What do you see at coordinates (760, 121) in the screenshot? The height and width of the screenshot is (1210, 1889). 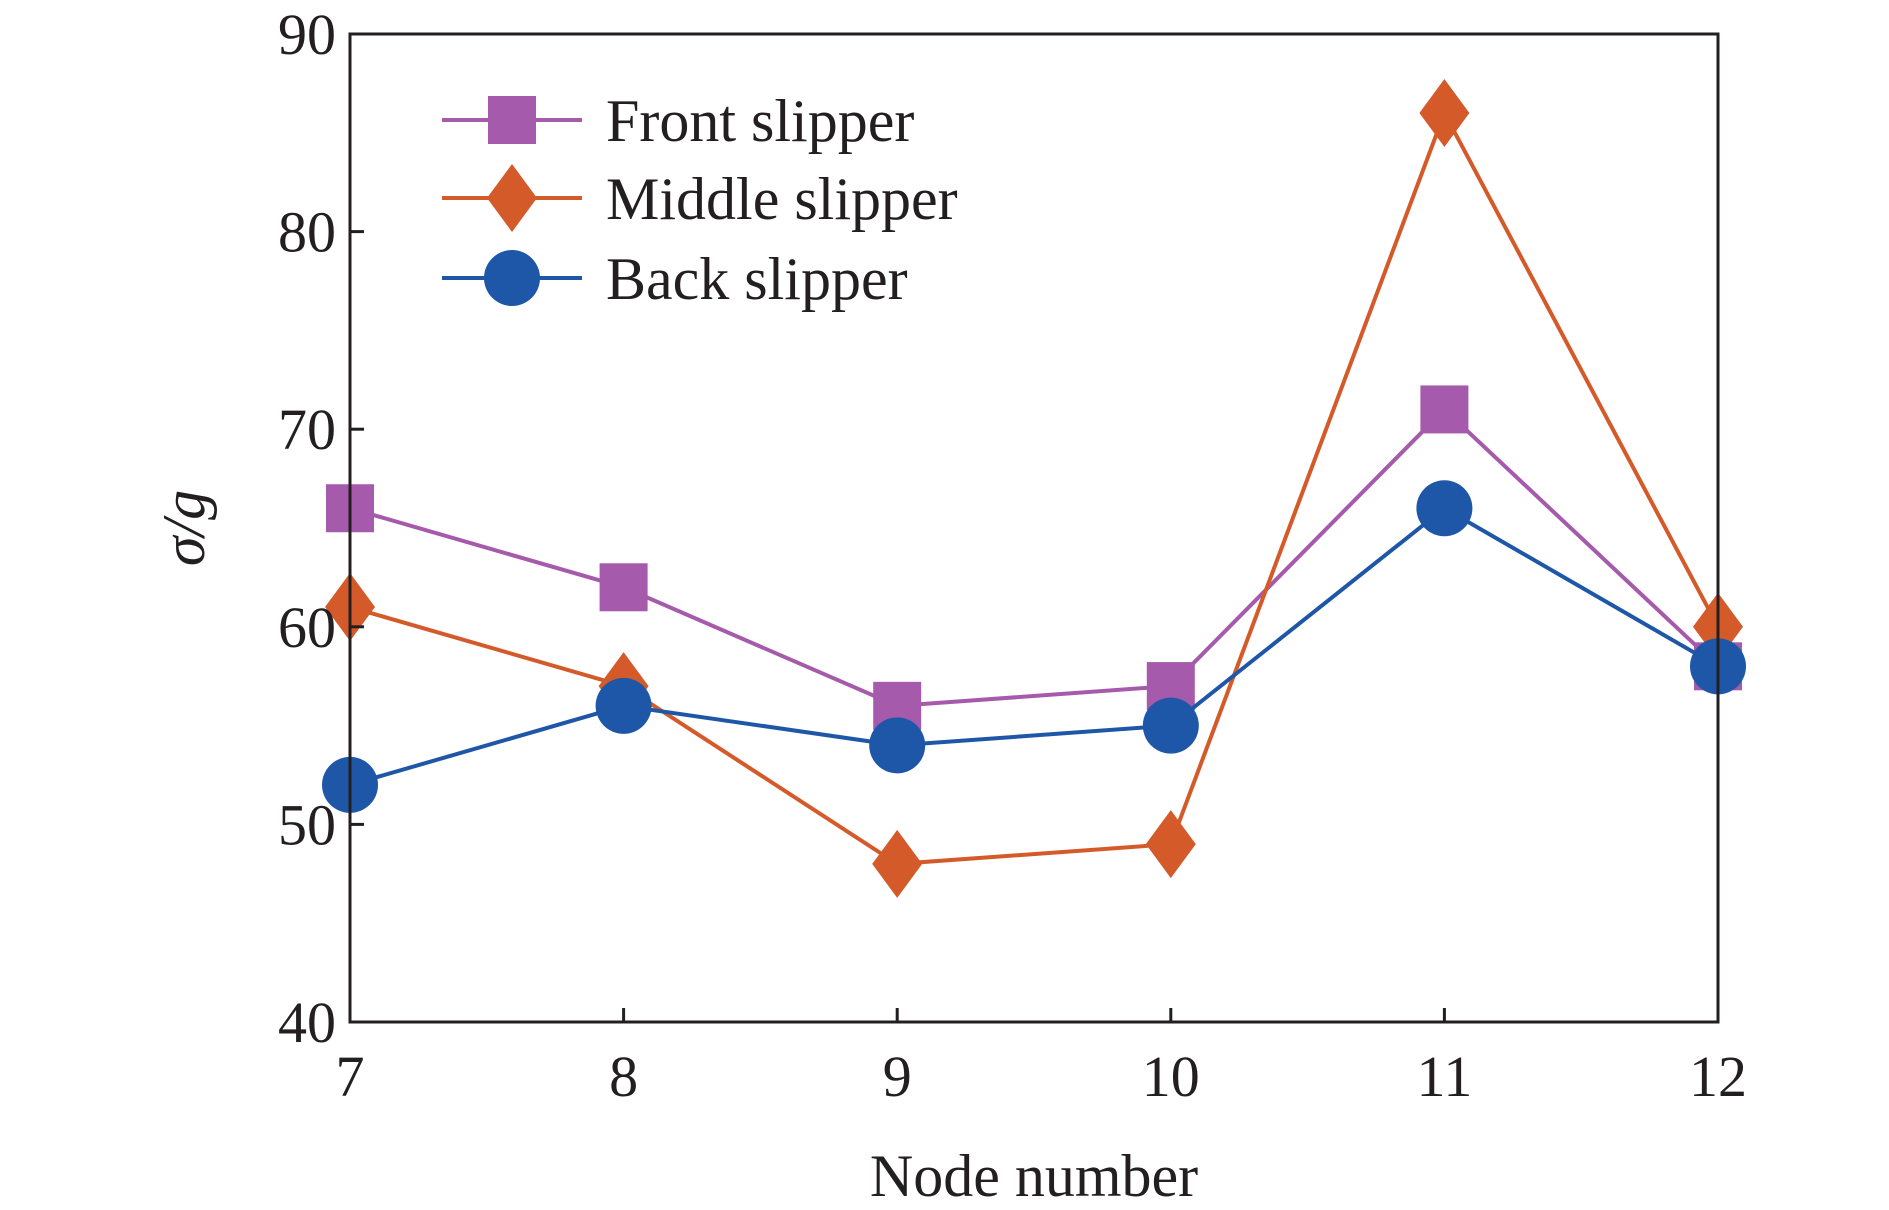 I see `legend-label: Front slipper` at bounding box center [760, 121].